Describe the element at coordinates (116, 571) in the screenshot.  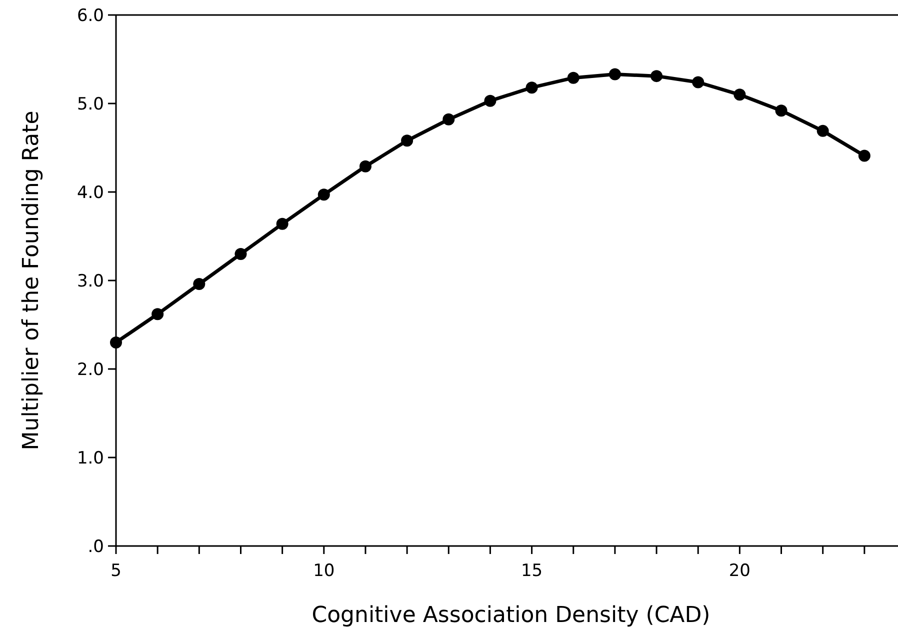
I see `x-tick-label: 5` at that location.